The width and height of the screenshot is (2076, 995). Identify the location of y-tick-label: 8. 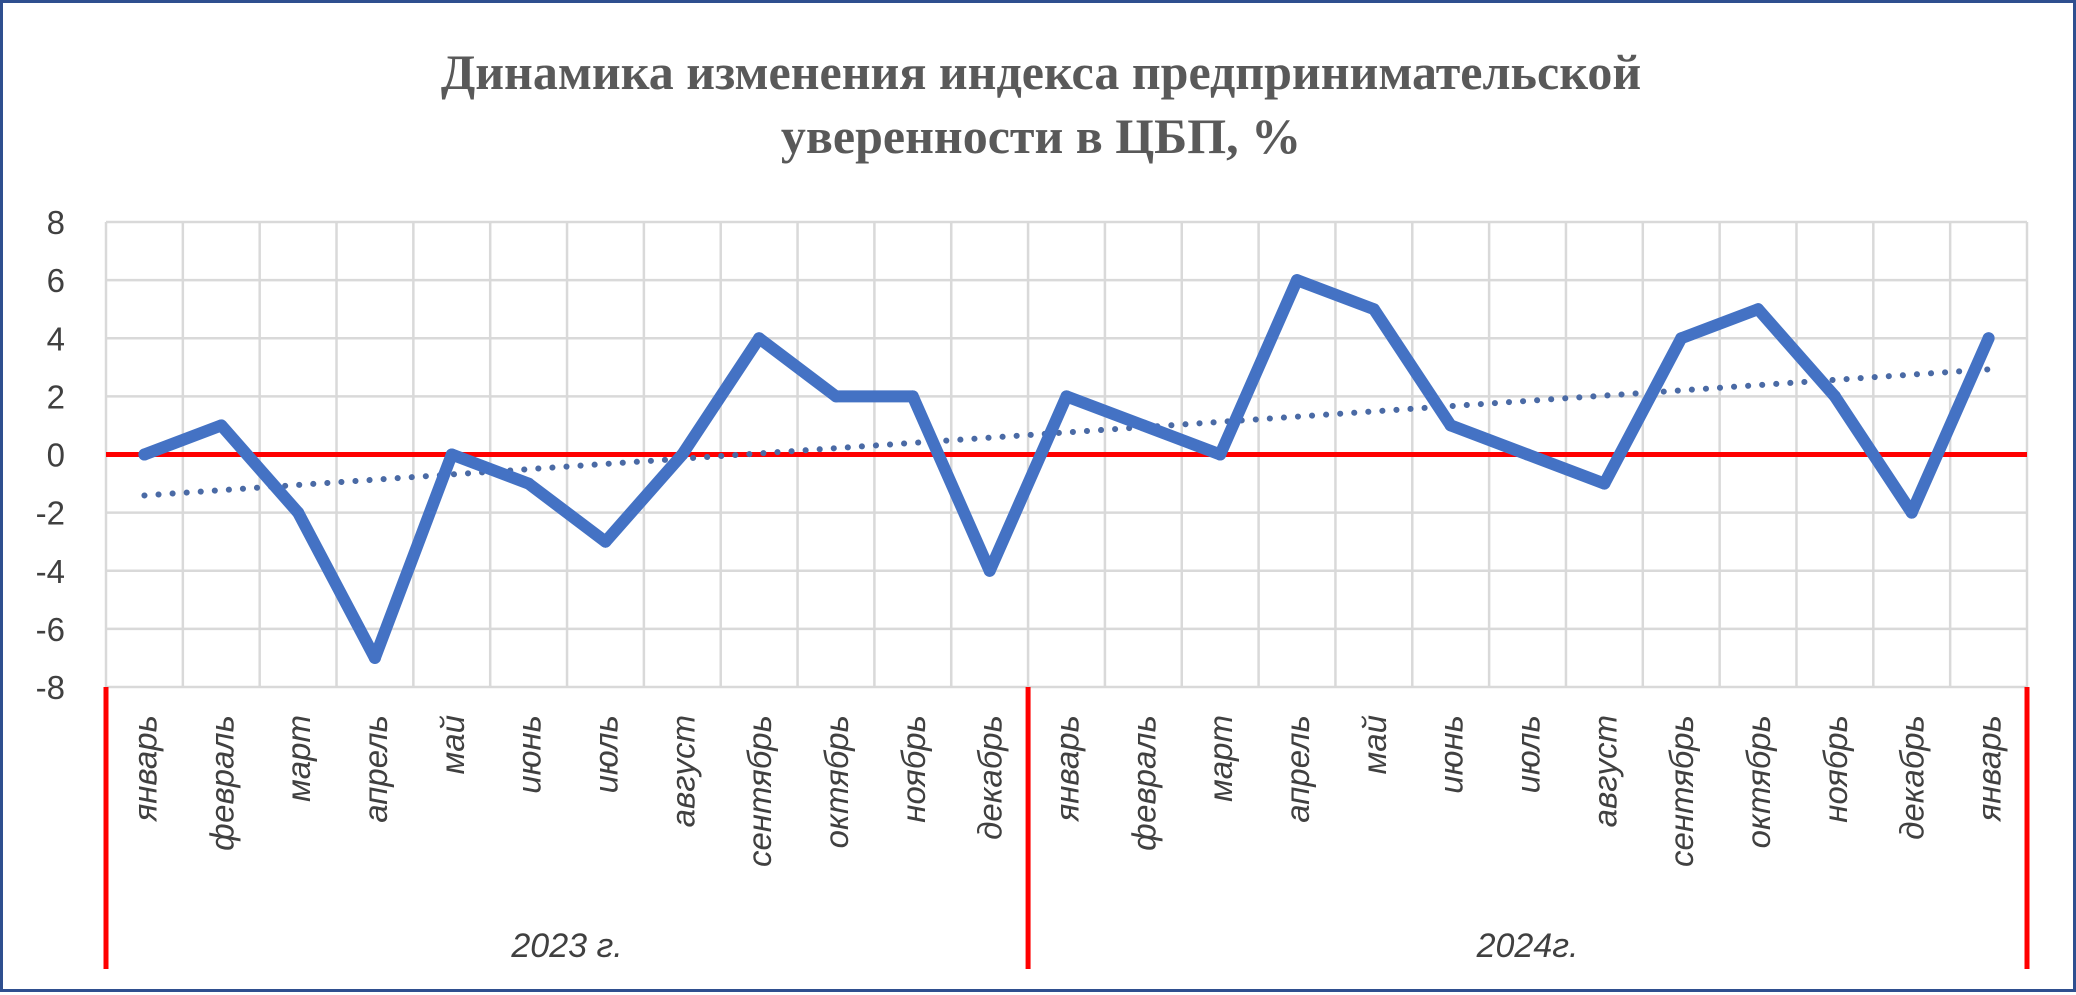
(56, 222).